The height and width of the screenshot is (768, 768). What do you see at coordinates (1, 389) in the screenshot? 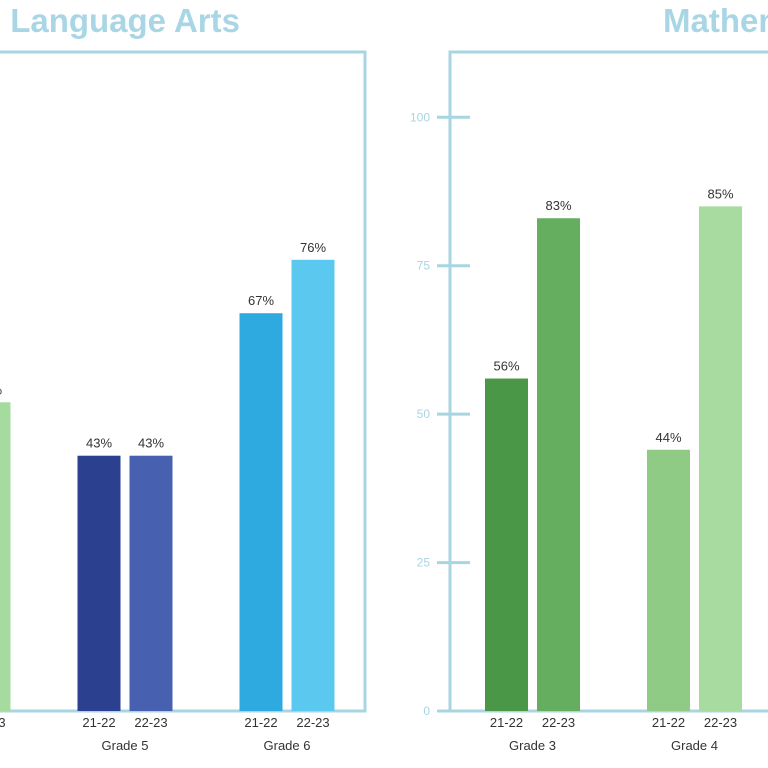
I see `value-label: 52%` at bounding box center [1, 389].